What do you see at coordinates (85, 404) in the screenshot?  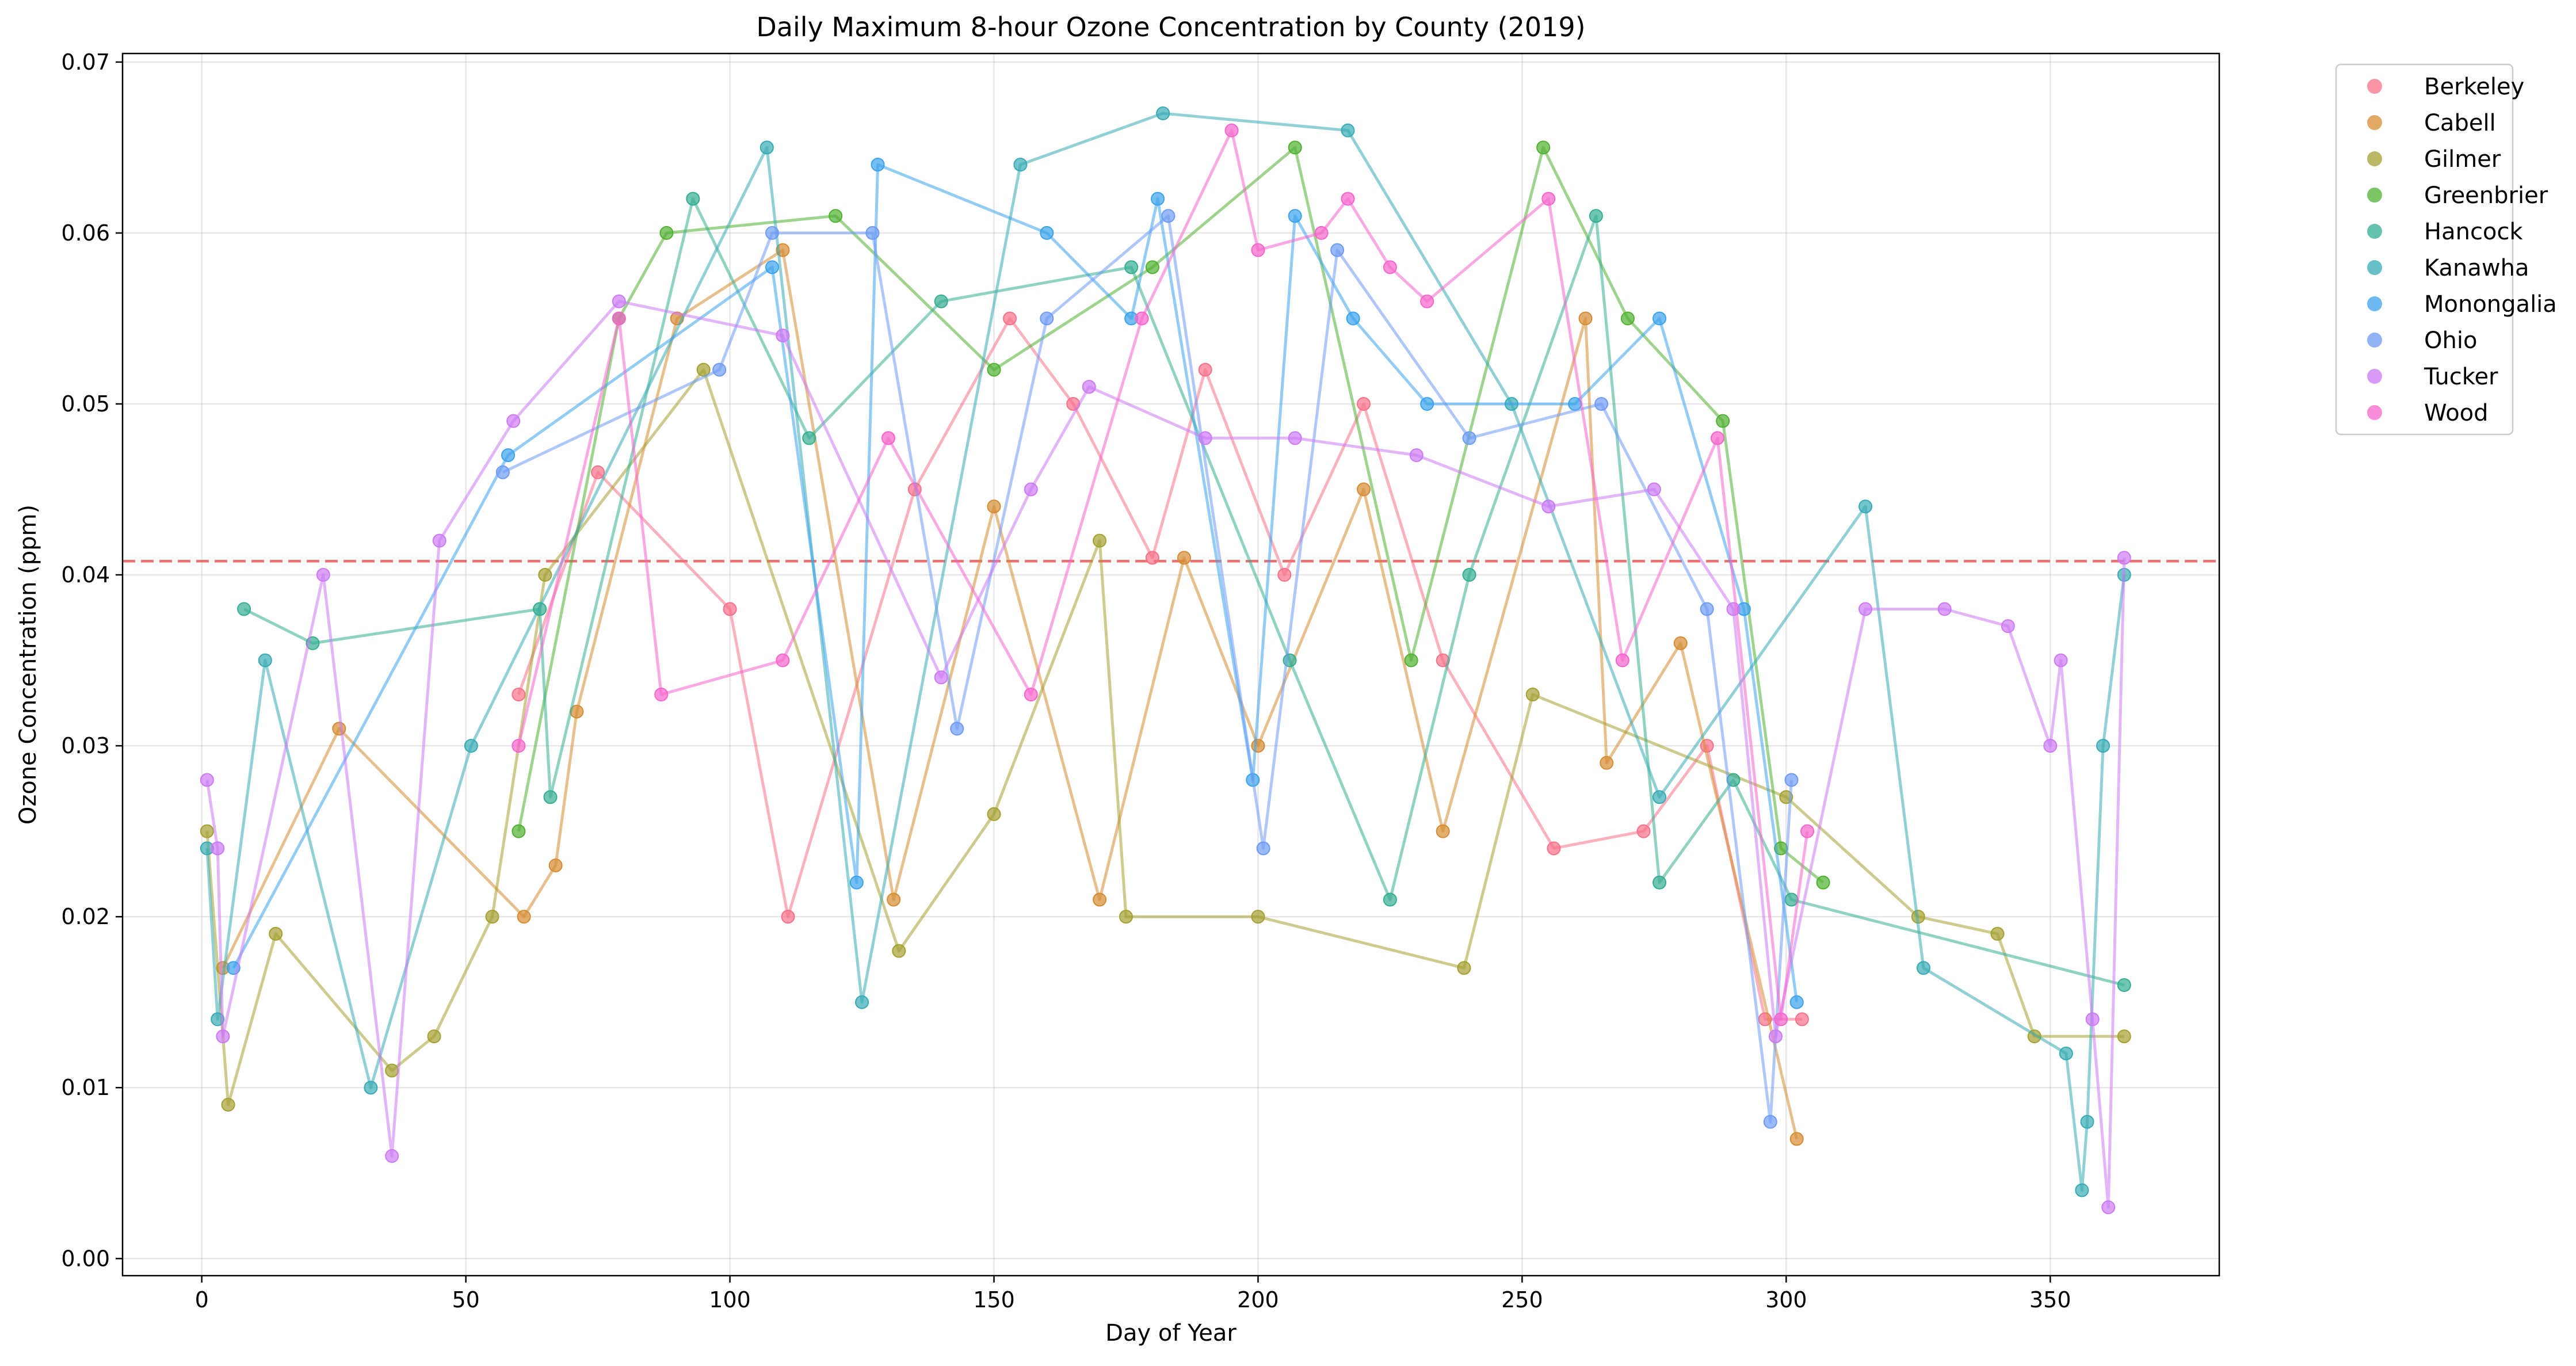 I see `y-tick-label: 0.05` at bounding box center [85, 404].